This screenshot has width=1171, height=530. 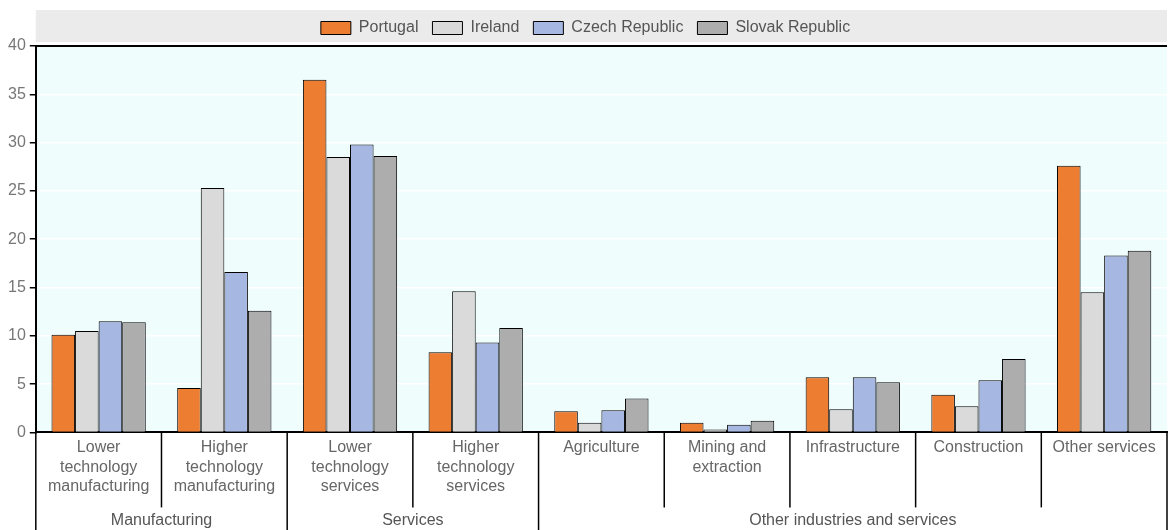 What do you see at coordinates (17, 142) in the screenshot?
I see `y-tick-label: 30` at bounding box center [17, 142].